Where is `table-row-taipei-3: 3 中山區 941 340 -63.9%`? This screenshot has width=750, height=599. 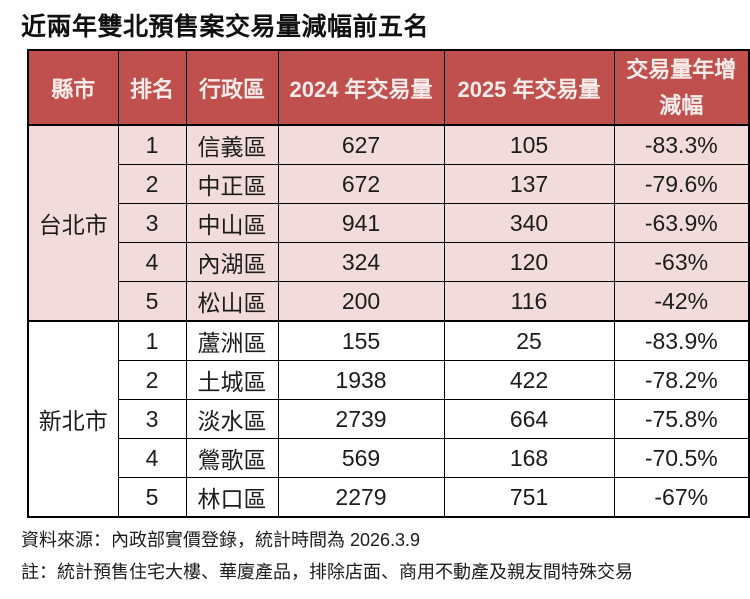
table-row-taipei-3: 3 中山區 941 340 -63.9% is located at coordinates (389, 223).